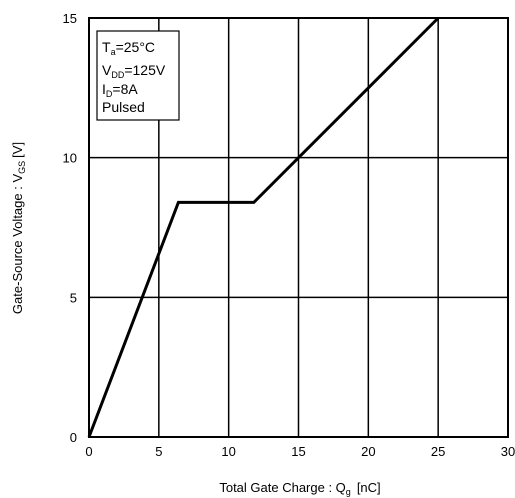 Image resolution: width=515 pixels, height=498 pixels. I want to click on condition-id-rest: =8A, so click(125, 89).